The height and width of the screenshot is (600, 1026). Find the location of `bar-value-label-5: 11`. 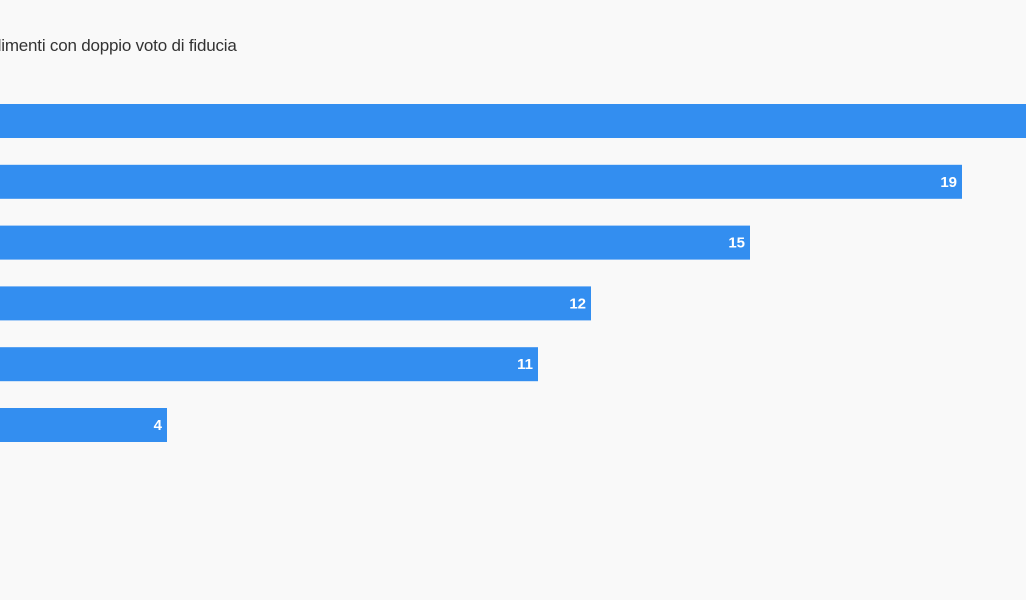

bar-value-label-5: 11 is located at coordinates (525, 364).